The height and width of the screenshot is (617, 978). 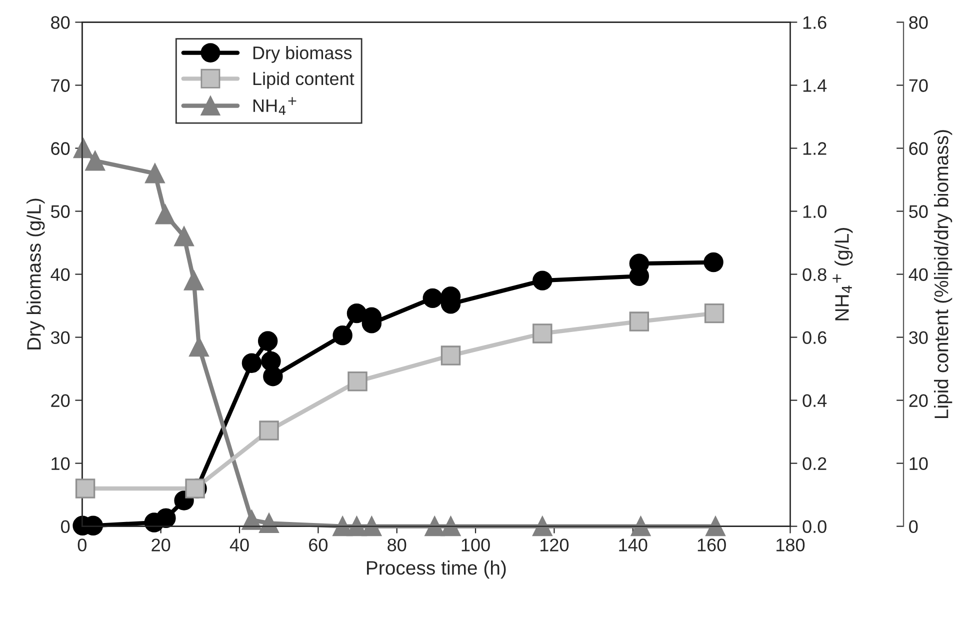 What do you see at coordinates (913, 527) in the screenshot?
I see `y3-tick-label: 0` at bounding box center [913, 527].